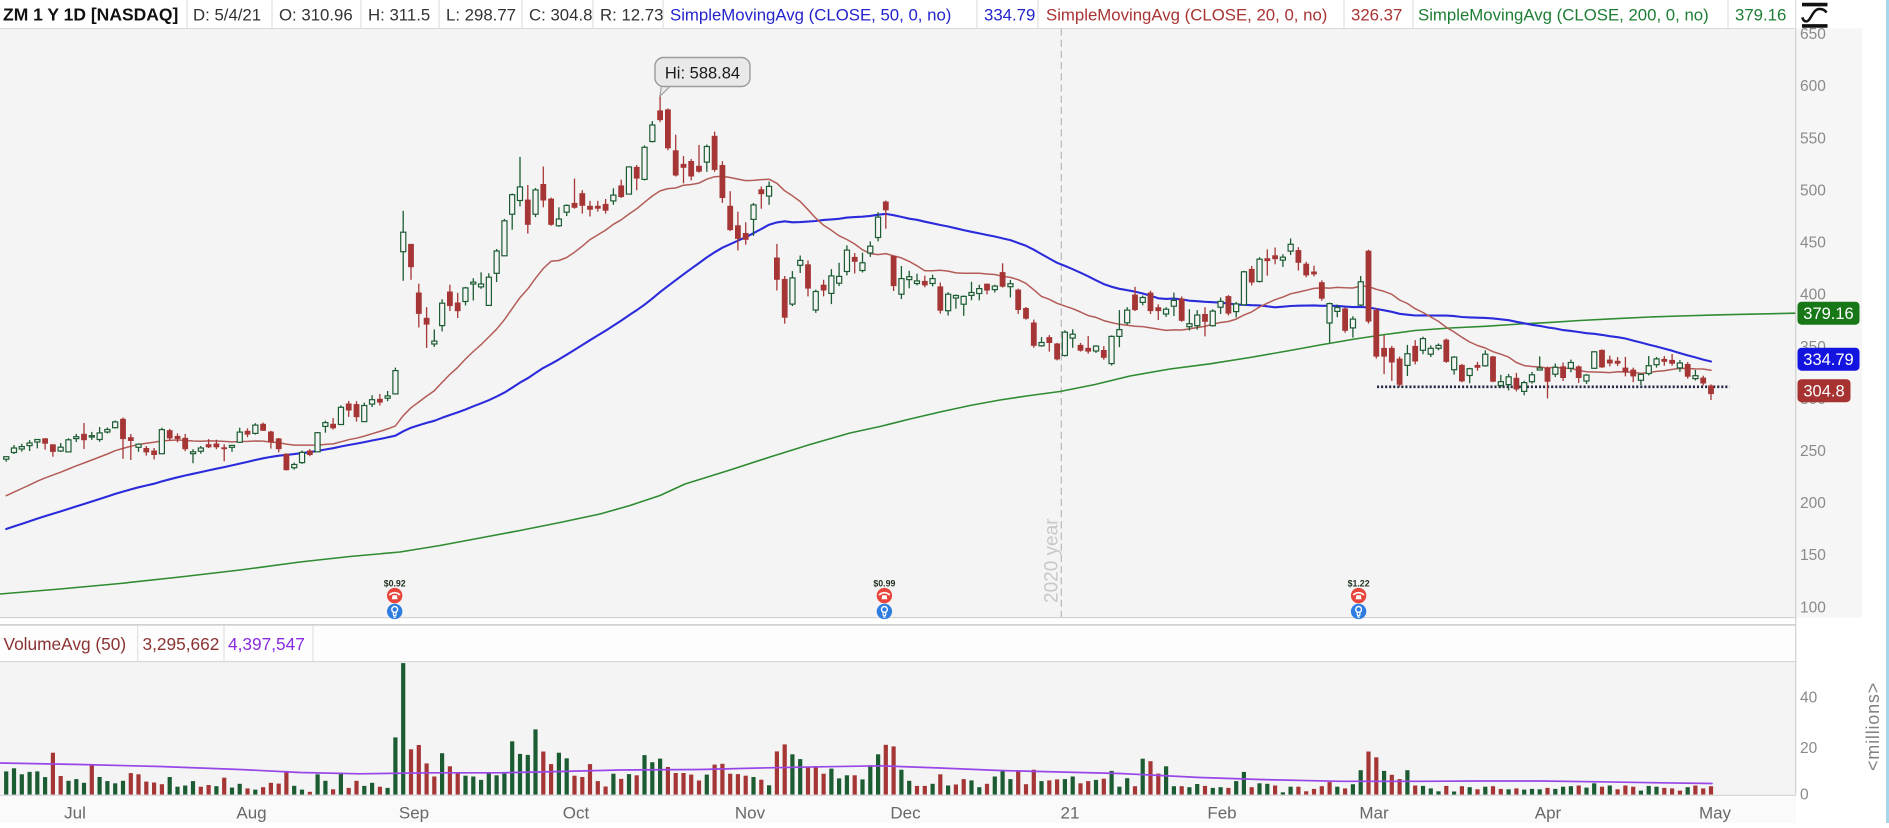 This screenshot has height=828, width=1889. I want to click on svg-text: 200, so click(1813, 503).